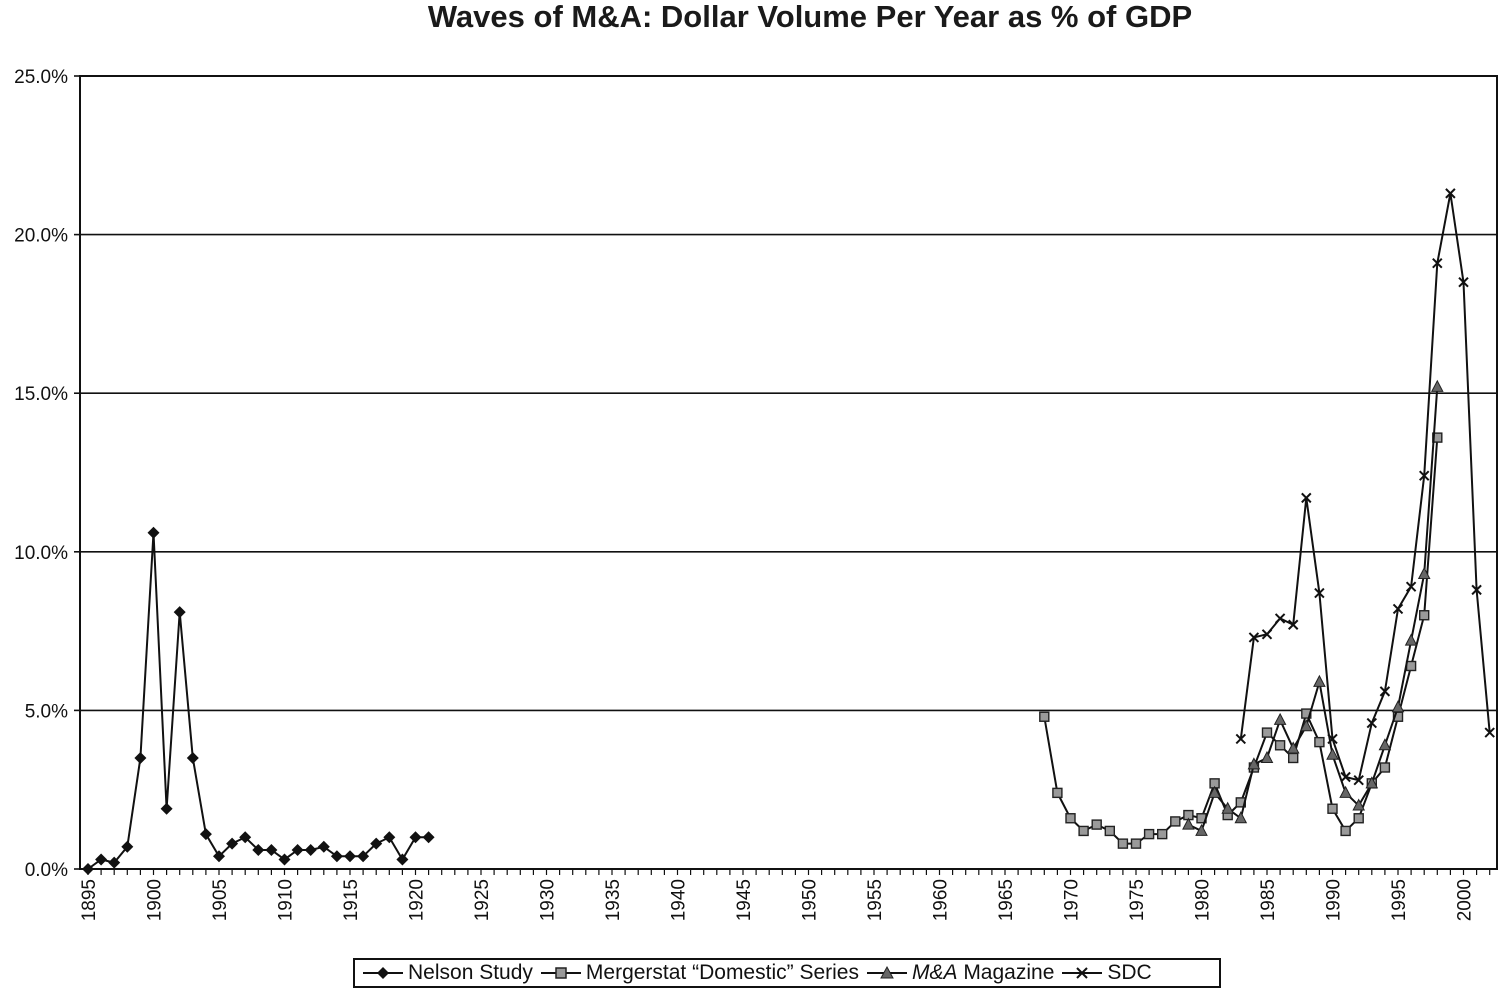 The image size is (1500, 992). Describe the element at coordinates (548, 900) in the screenshot. I see `x-tick-label: 1930` at that location.